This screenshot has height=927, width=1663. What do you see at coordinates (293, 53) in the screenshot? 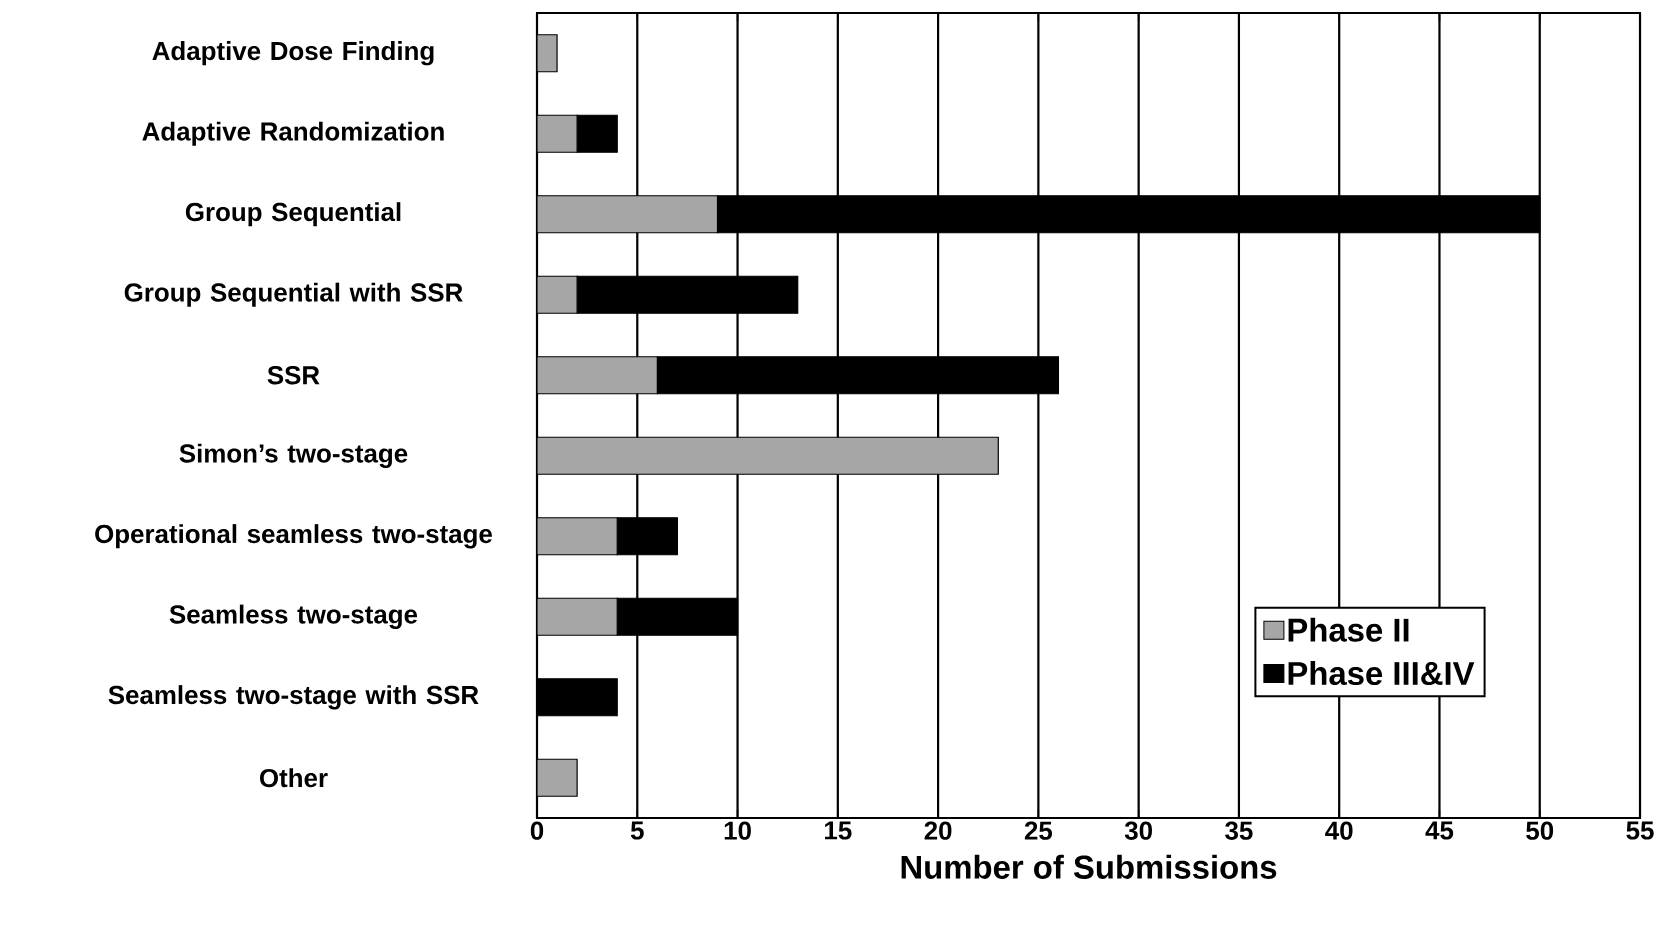
I see `y-tick-label: Adaptive Dose Finding` at bounding box center [293, 53].